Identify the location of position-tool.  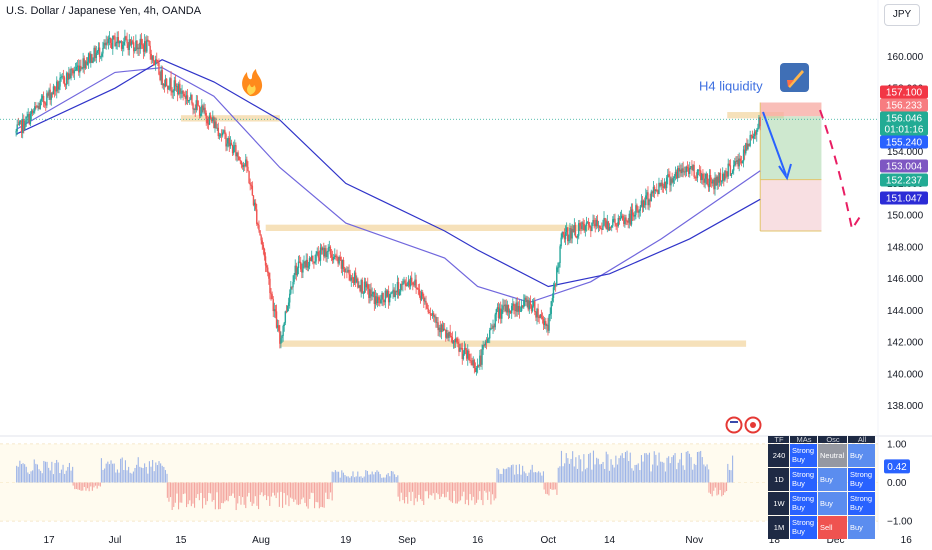
(790, 167).